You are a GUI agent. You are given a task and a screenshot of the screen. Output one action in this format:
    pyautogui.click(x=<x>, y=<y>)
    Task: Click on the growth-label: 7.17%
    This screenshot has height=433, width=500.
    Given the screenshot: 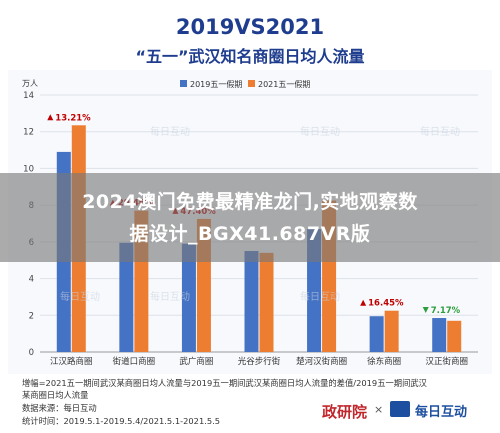 What is the action you would take?
    pyautogui.click(x=446, y=311)
    